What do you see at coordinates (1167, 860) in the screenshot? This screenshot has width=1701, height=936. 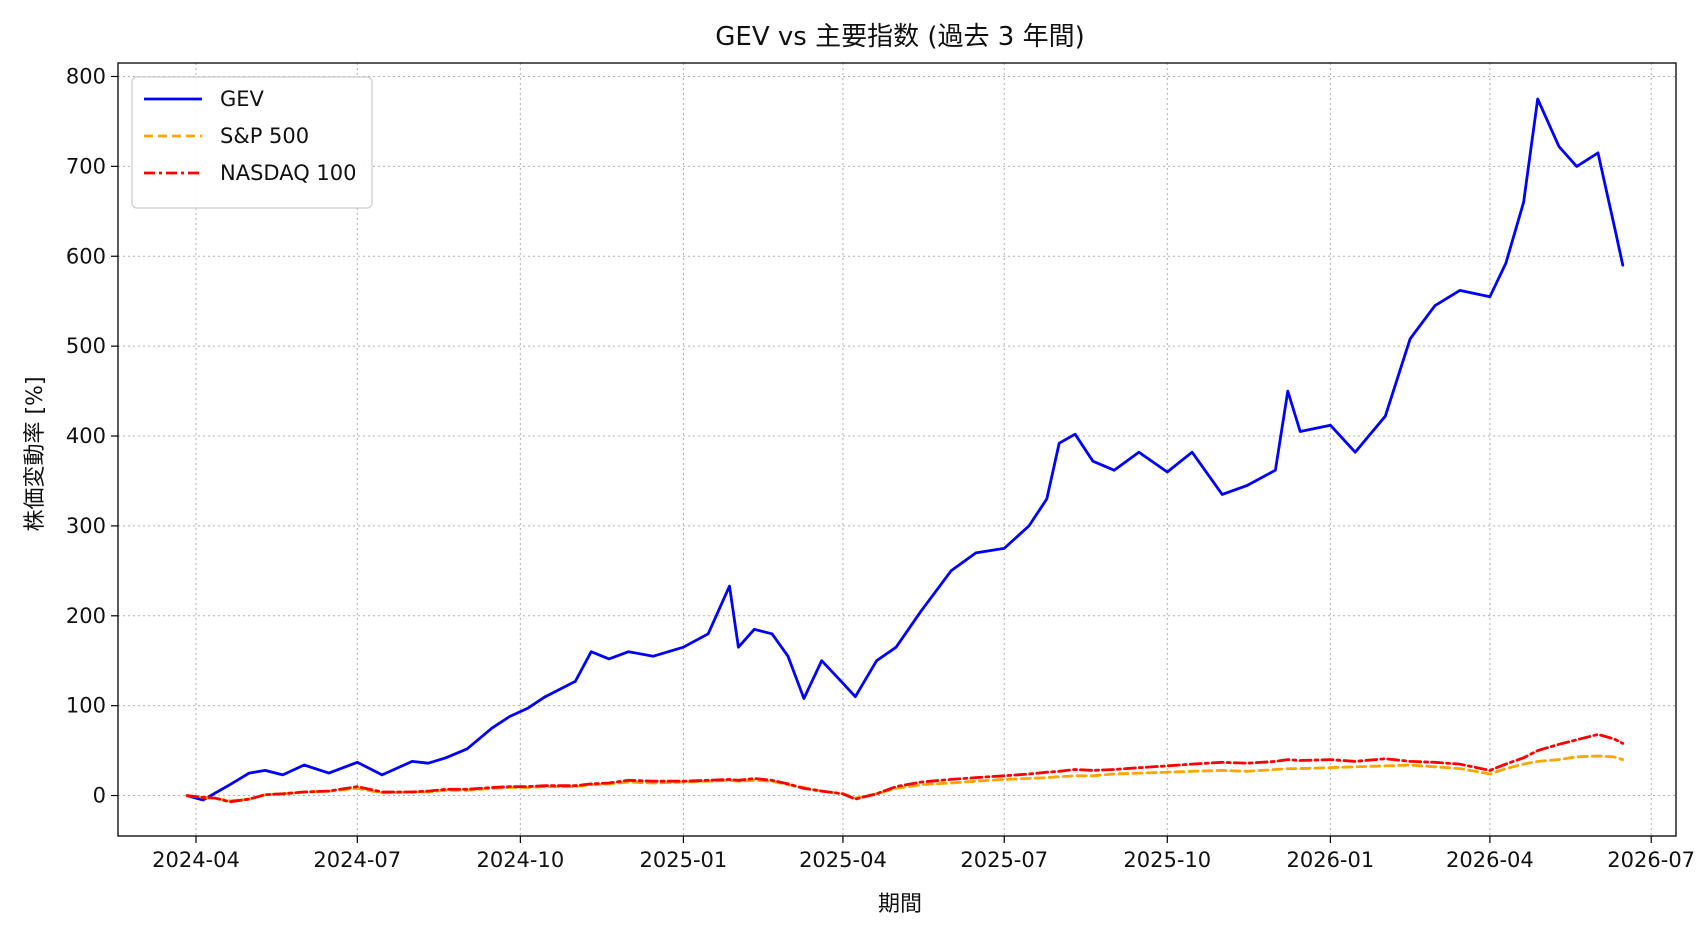 I see `x-tick-label: 2025-10` at bounding box center [1167, 860].